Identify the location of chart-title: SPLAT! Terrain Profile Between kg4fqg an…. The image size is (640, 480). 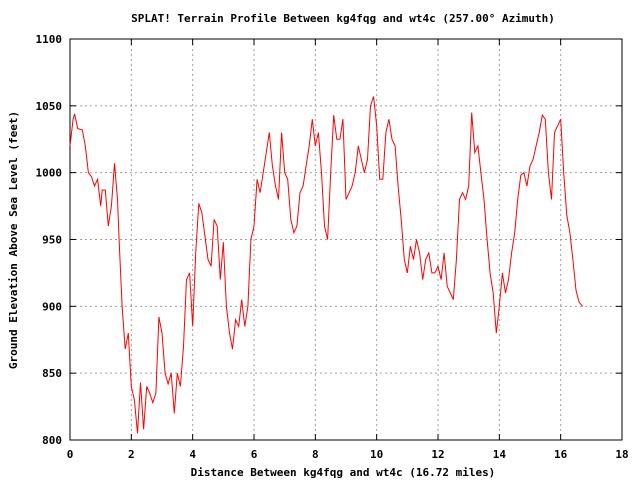
(343, 18).